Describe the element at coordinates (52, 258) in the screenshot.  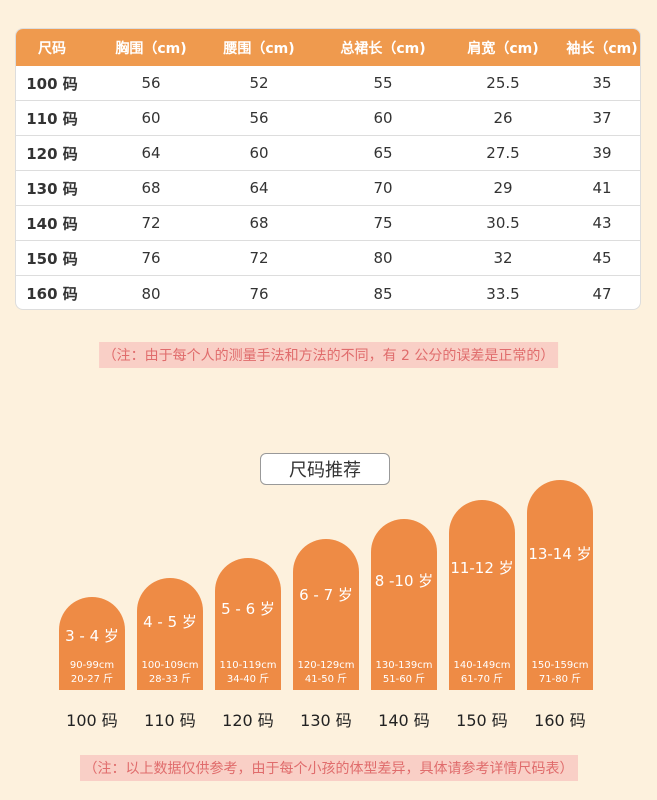
I see `table-cell: 150 码` at that location.